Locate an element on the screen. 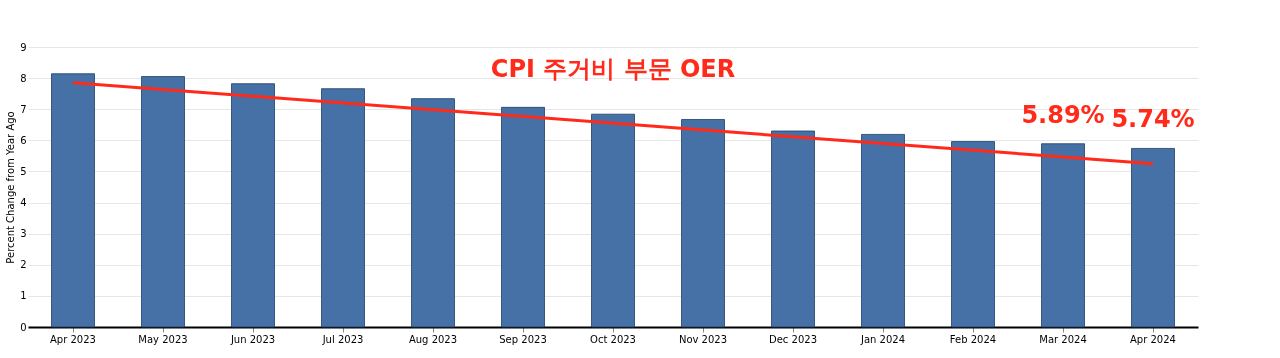 This screenshot has width=1280, height=358. y-tick-label: 6 is located at coordinates (23, 140).